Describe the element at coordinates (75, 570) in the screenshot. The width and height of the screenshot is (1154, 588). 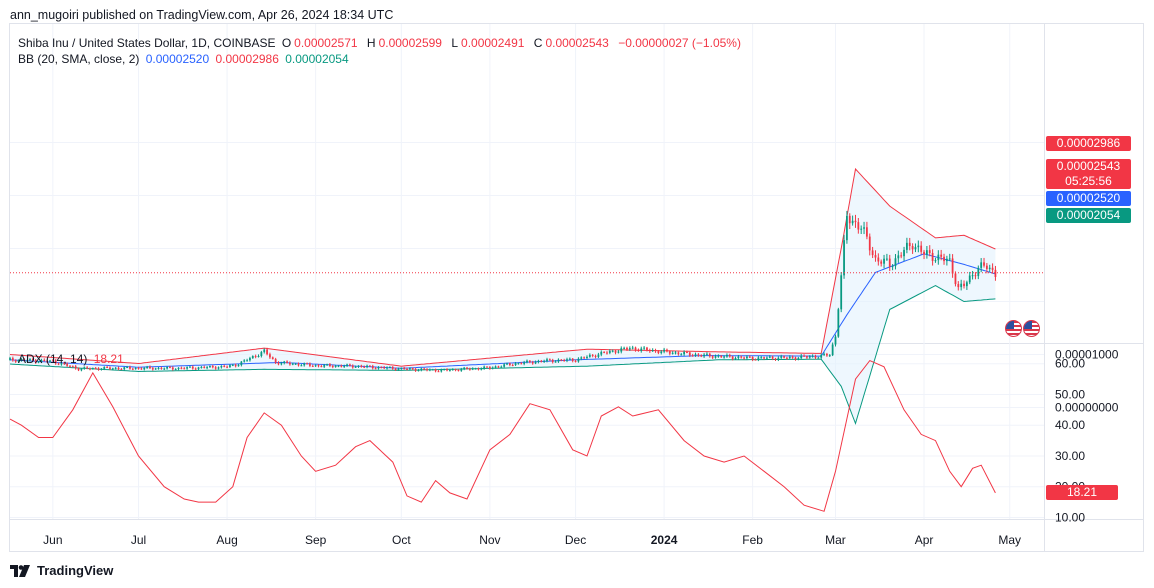
I see `footer-brand: TradingView` at that location.